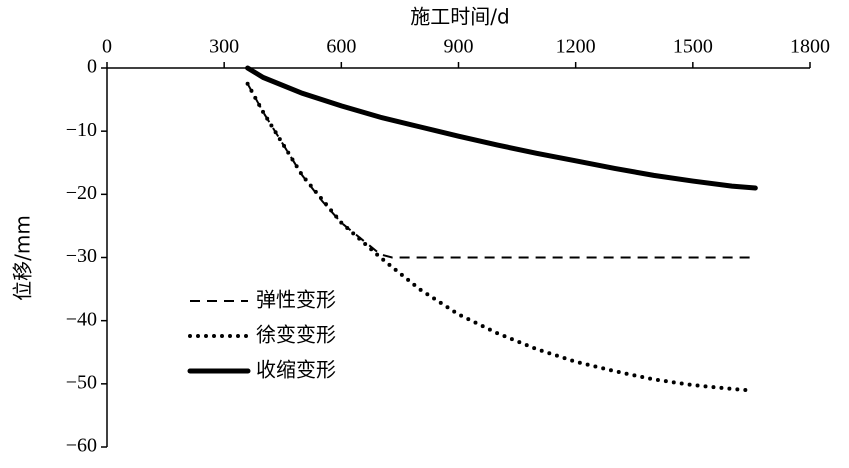 This screenshot has width=849, height=468. I want to click on y-tick-label: −30, so click(81, 256).